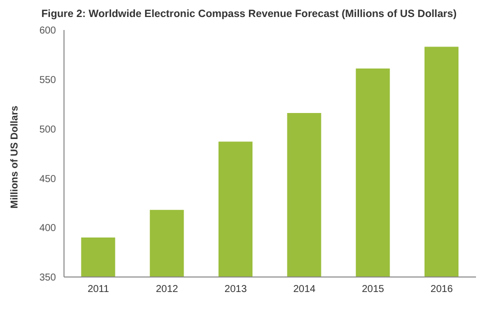 The height and width of the screenshot is (311, 498). Describe the element at coordinates (167, 290) in the screenshot. I see `x-tick-label: 2012` at that location.